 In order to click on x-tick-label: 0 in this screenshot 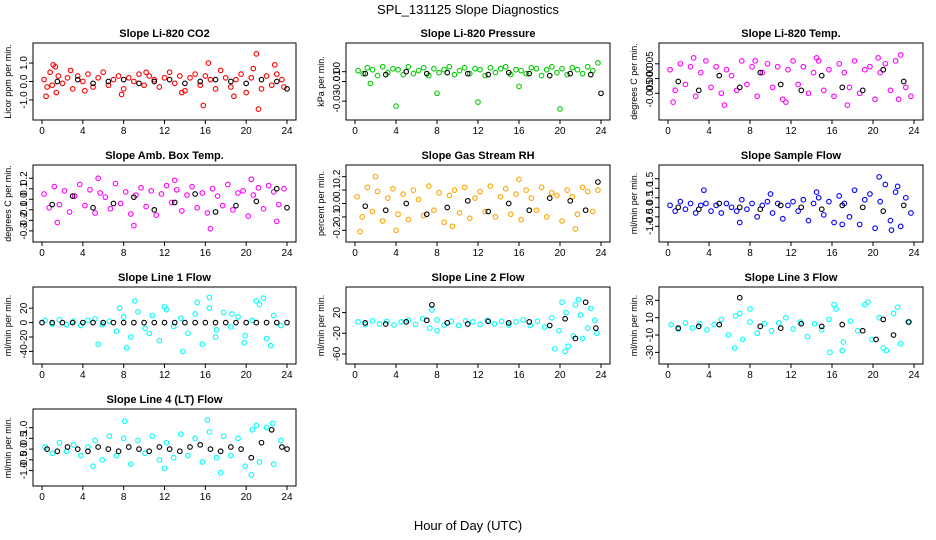, I will do `click(42, 253)`.